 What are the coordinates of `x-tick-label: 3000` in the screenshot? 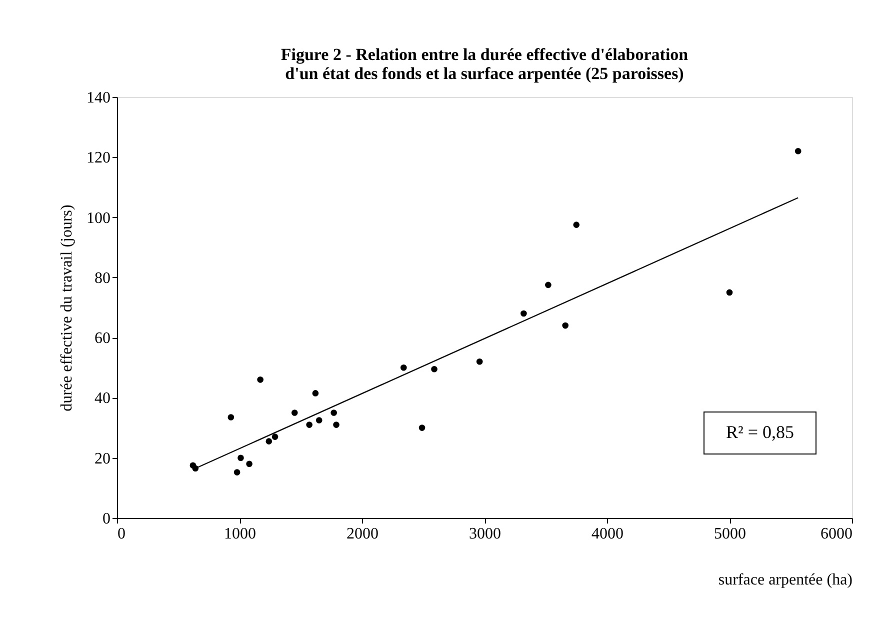 It's located at (485, 534).